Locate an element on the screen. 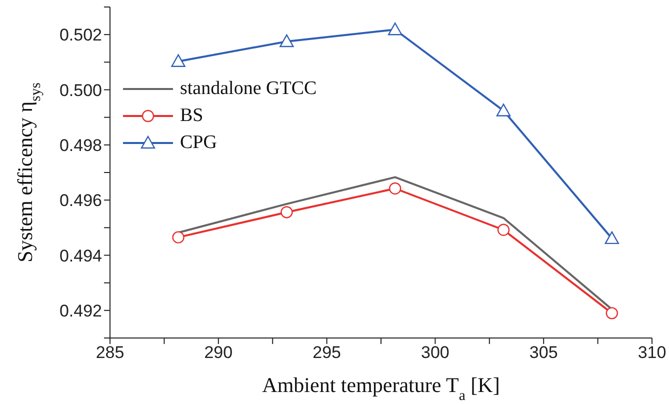 Image resolution: width=669 pixels, height=404 pixels. legend-label: BS is located at coordinates (192, 115).